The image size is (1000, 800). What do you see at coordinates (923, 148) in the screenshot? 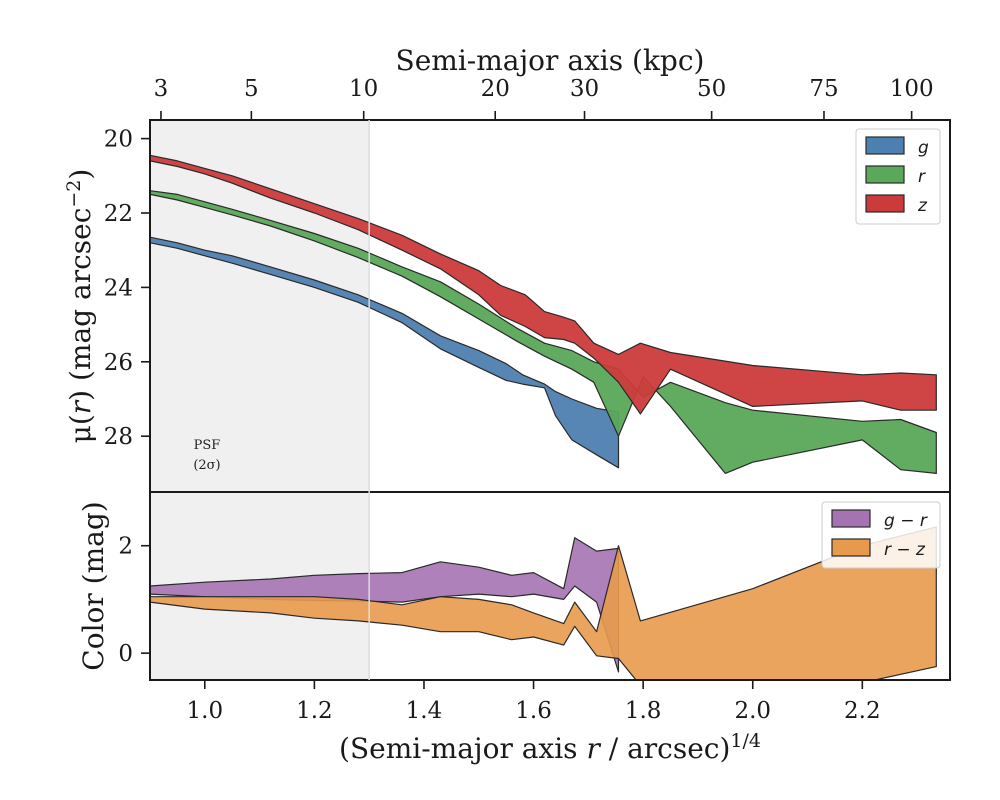
I see `legend-label-g: g` at bounding box center [923, 148].